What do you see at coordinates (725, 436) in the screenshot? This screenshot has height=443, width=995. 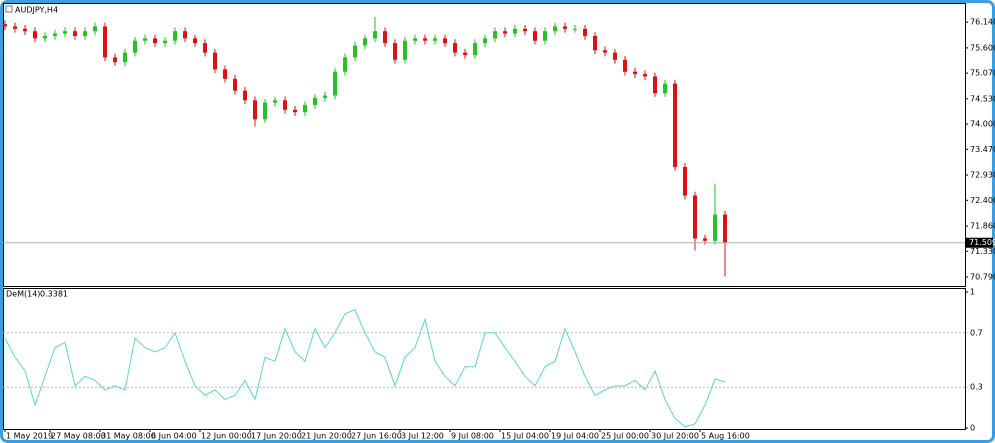 I see `x-tick-label: 5 Aug 16:00` at bounding box center [725, 436].